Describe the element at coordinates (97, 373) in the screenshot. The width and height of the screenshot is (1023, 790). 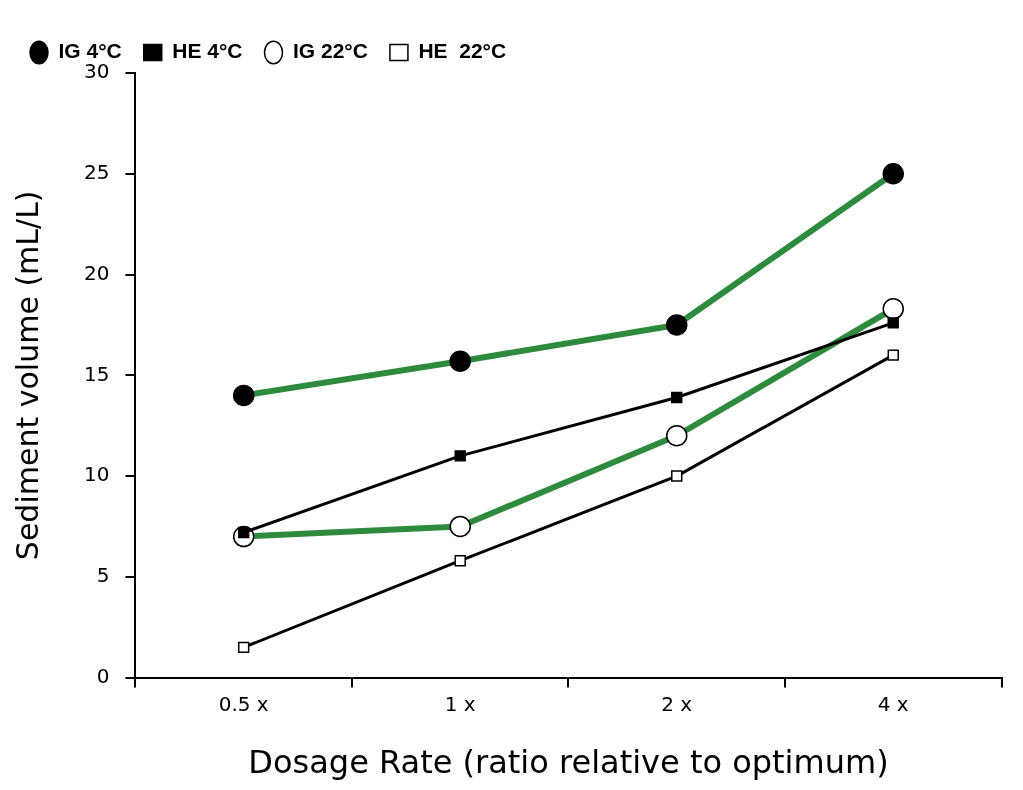
I see `y-tick-label: 15` at that location.